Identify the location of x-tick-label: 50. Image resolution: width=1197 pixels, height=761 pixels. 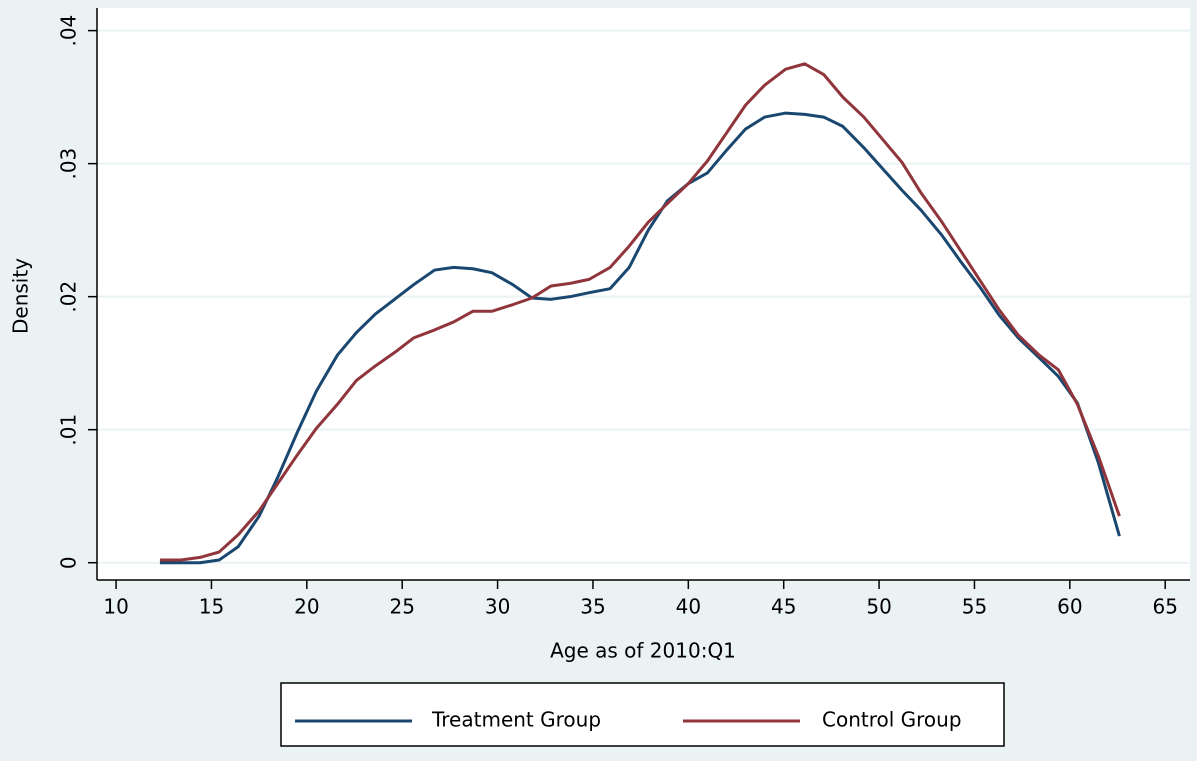
(878, 607).